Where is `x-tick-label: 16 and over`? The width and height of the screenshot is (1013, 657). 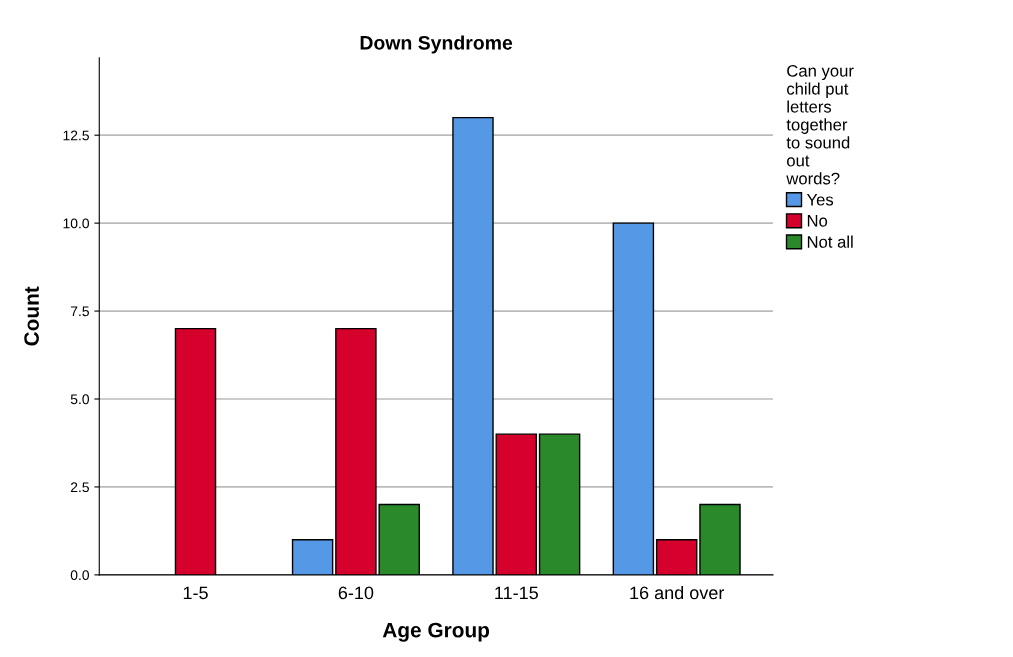 x-tick-label: 16 and over is located at coordinates (677, 592).